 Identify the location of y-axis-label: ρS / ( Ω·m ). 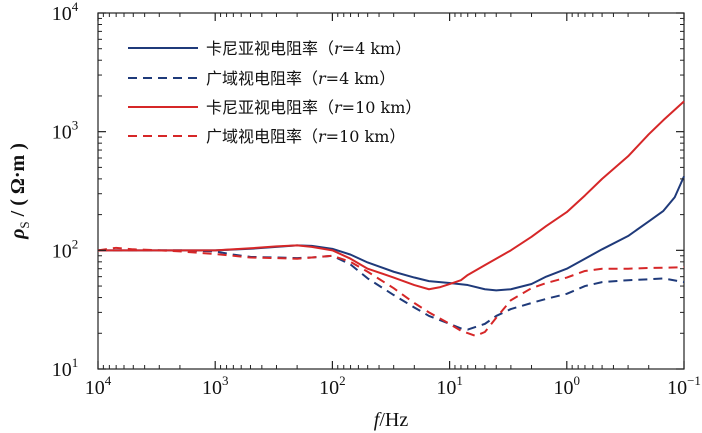
(19, 191).